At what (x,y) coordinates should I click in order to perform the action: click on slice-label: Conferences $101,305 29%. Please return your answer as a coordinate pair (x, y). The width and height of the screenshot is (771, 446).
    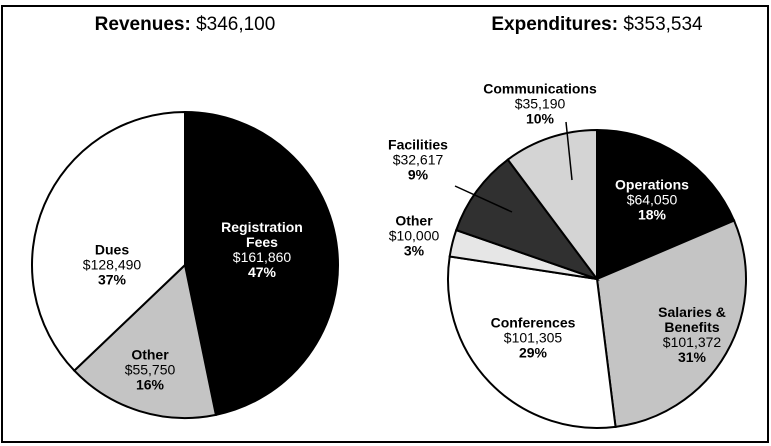
    Looking at the image, I should click on (533, 337).